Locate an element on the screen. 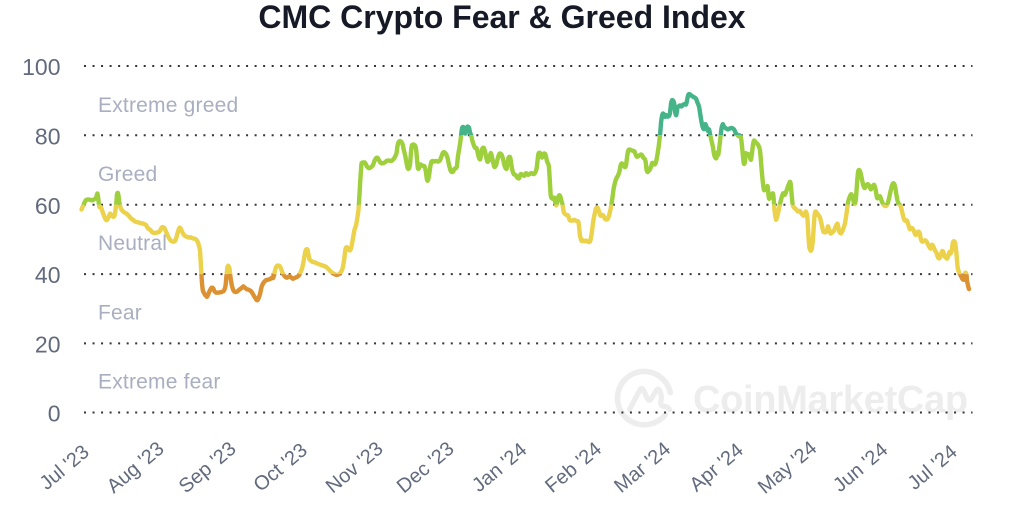  svg-text: 60 is located at coordinates (48, 206).